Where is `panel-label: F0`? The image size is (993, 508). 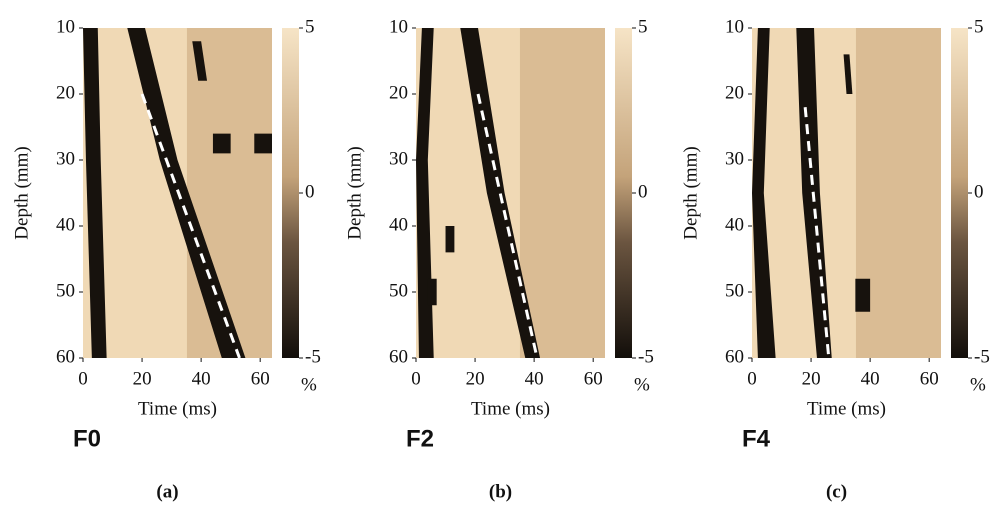 panel-label: F0 is located at coordinates (87, 438).